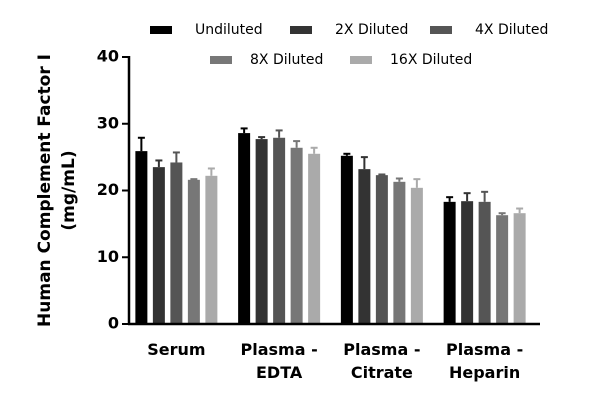 The height and width of the screenshot is (414, 600). What do you see at coordinates (279, 361) in the screenshot?
I see `x-tick-label: Plasma - EDTA` at bounding box center [279, 361].